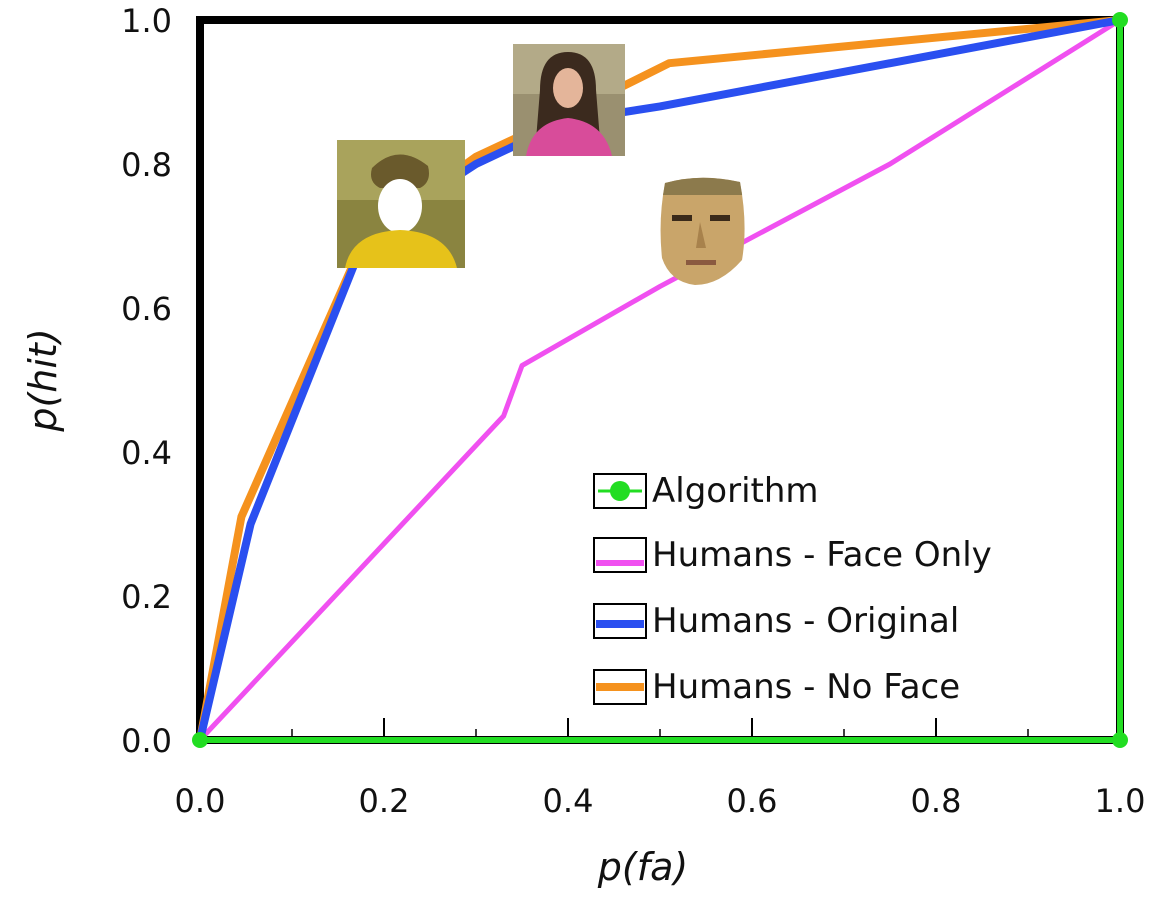 The image size is (1153, 899). Describe the element at coordinates (735, 491) in the screenshot. I see `legend-label-algorithm: Algorithm` at that location.